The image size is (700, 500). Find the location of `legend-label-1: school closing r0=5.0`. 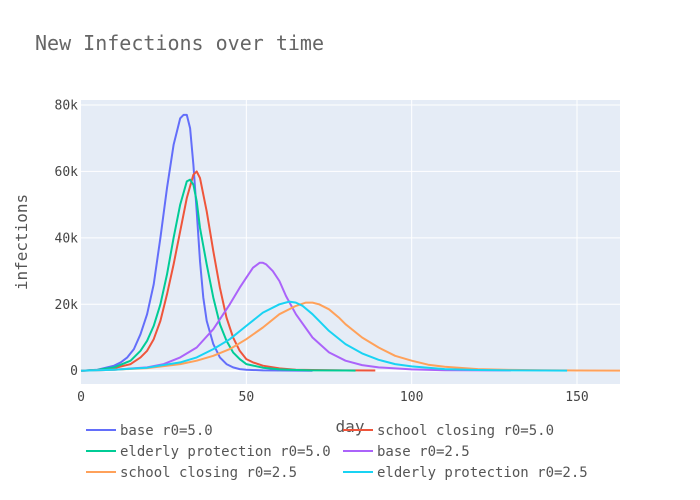

legend-label-1: school closing r0=5.0 is located at coordinates (465, 431).